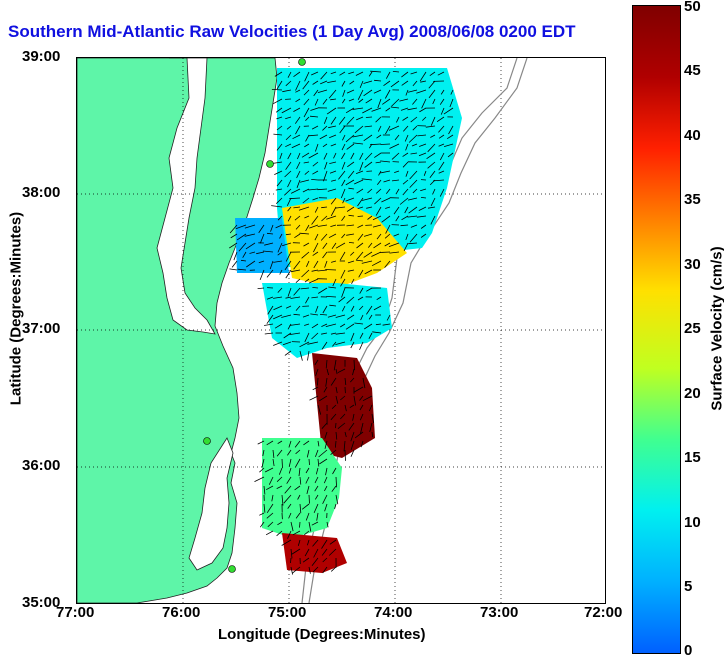 The width and height of the screenshot is (724, 659). I want to click on colorbar-tick: 5, so click(688, 586).